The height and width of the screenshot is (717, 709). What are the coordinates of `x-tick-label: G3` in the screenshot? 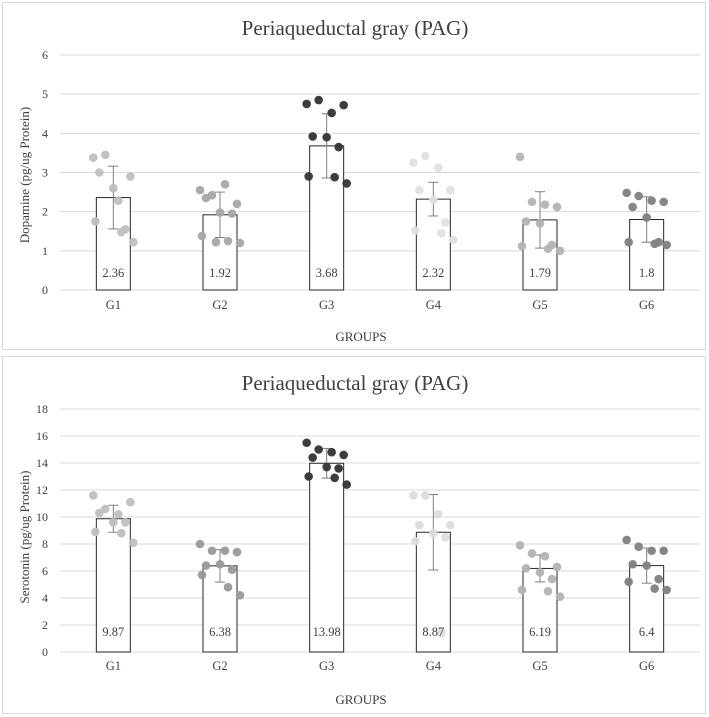 It's located at (326, 666).